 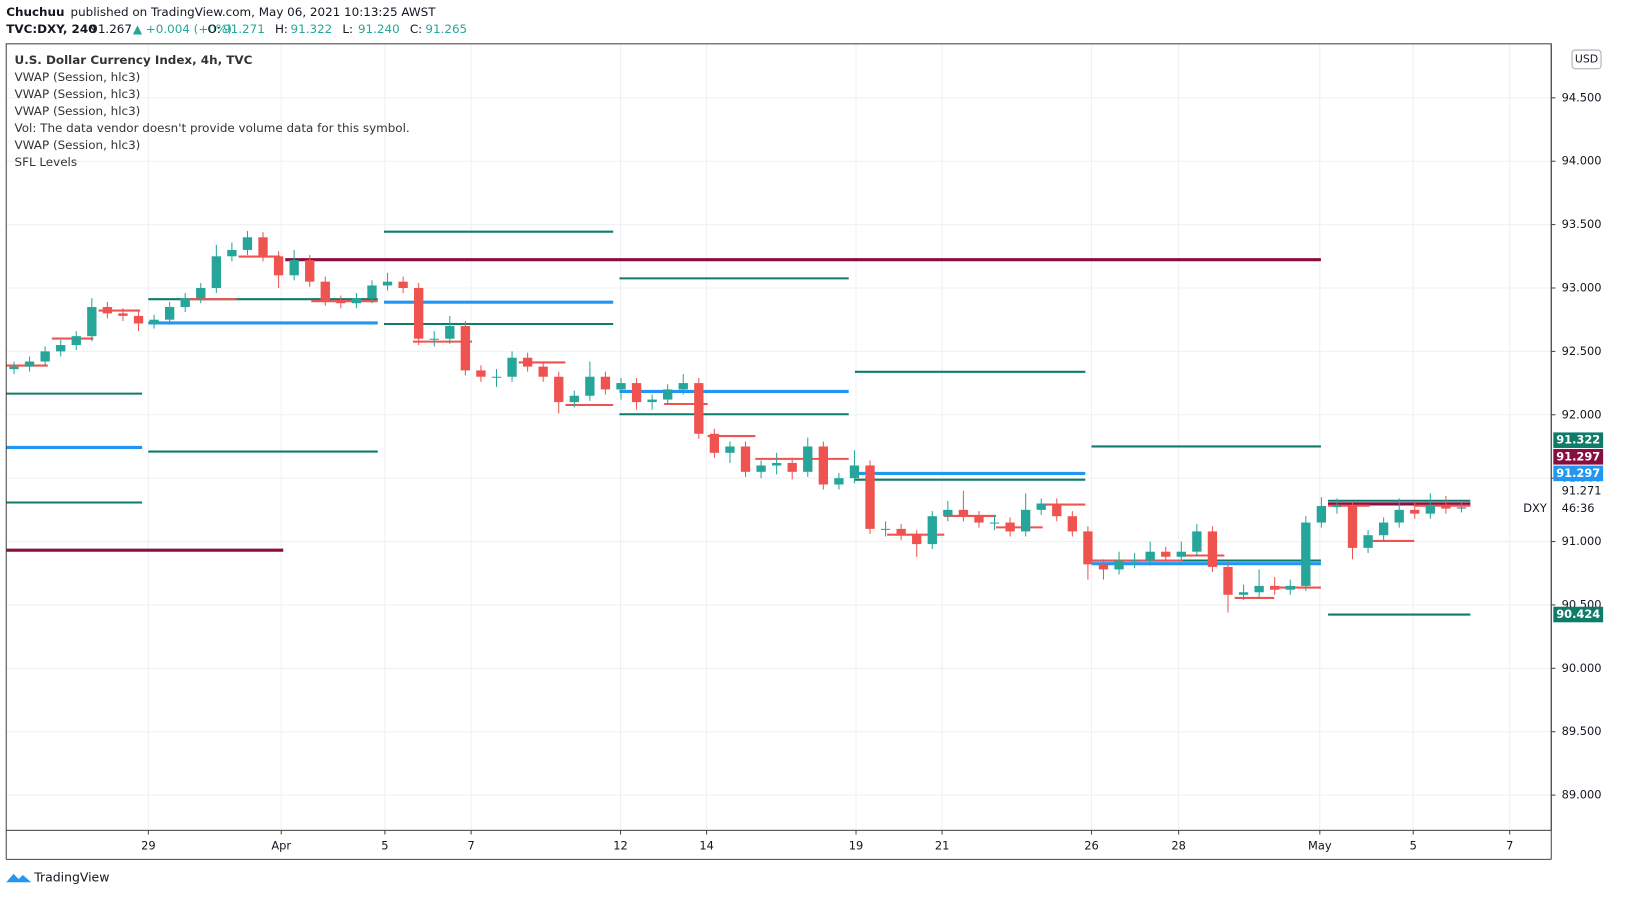 I want to click on currency: USD, so click(x=1586, y=58).